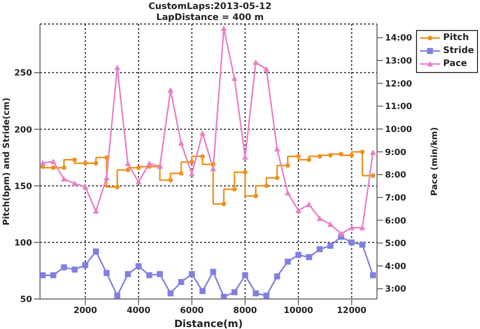 This screenshot has height=329, width=480. I want to click on x-tick-label: 6000, so click(192, 311).